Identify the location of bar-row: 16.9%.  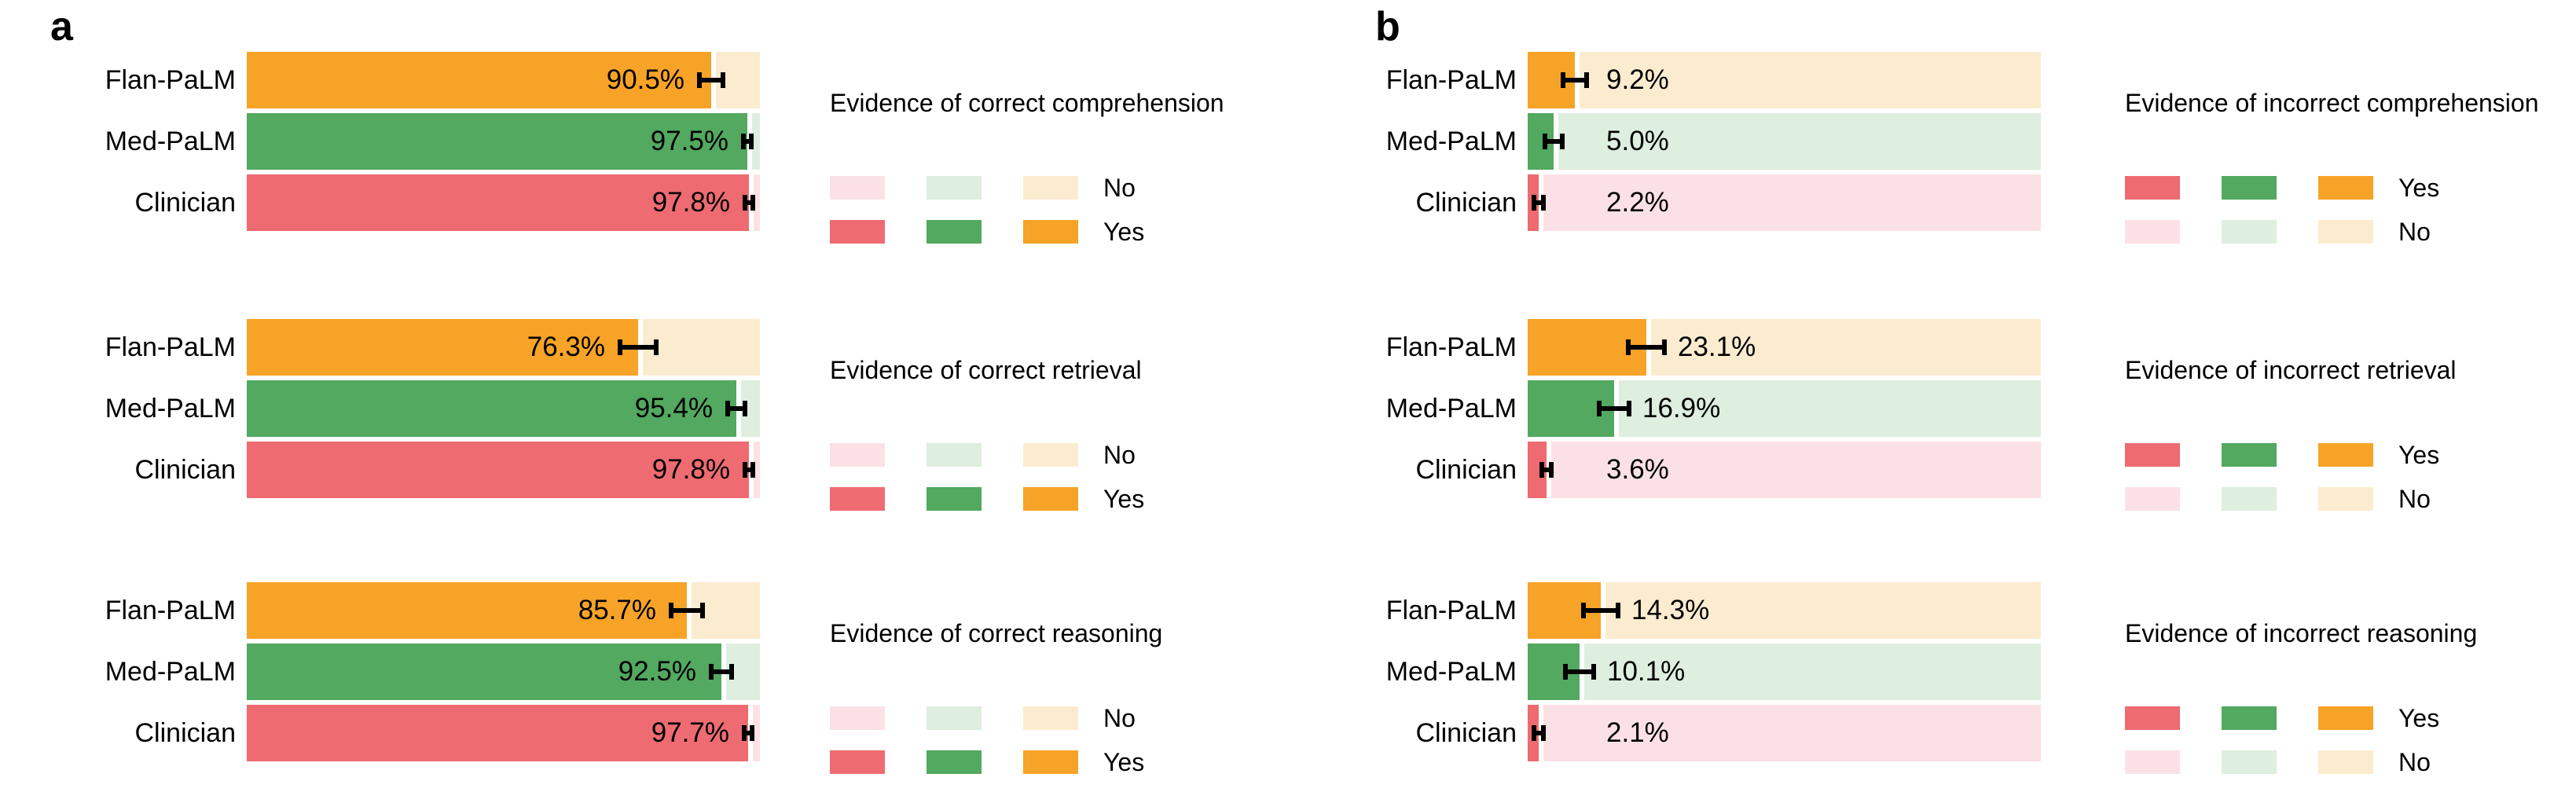
(1784, 408).